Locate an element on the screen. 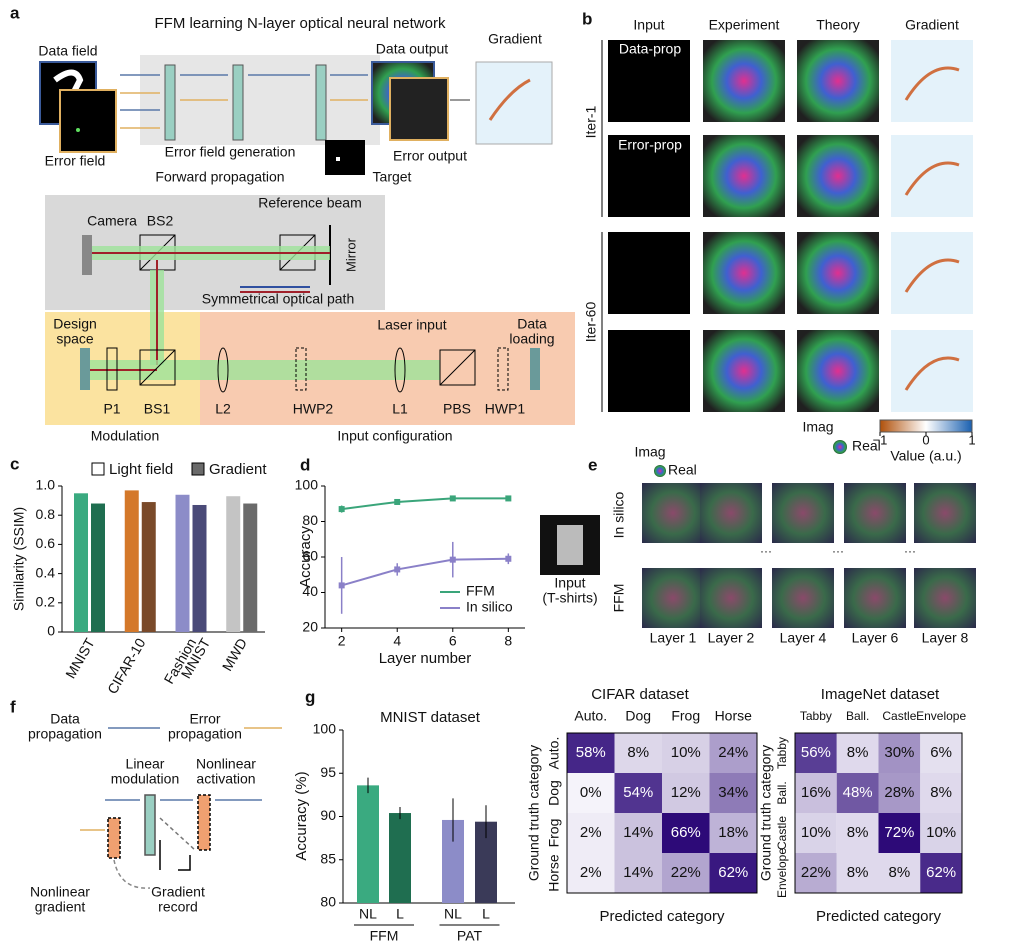  cell-label: 62% is located at coordinates (941, 872).